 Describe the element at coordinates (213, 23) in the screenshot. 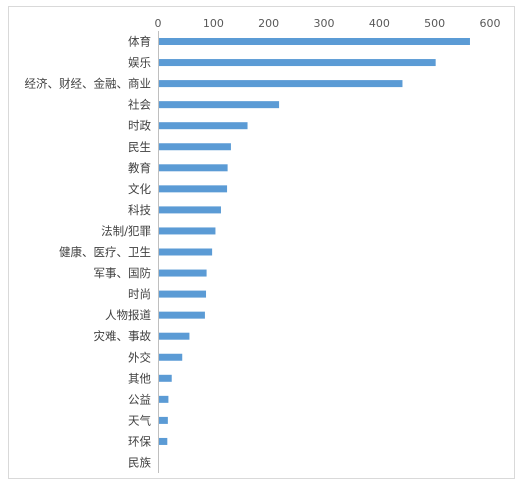

I see `x-tick-label: 100` at that location.